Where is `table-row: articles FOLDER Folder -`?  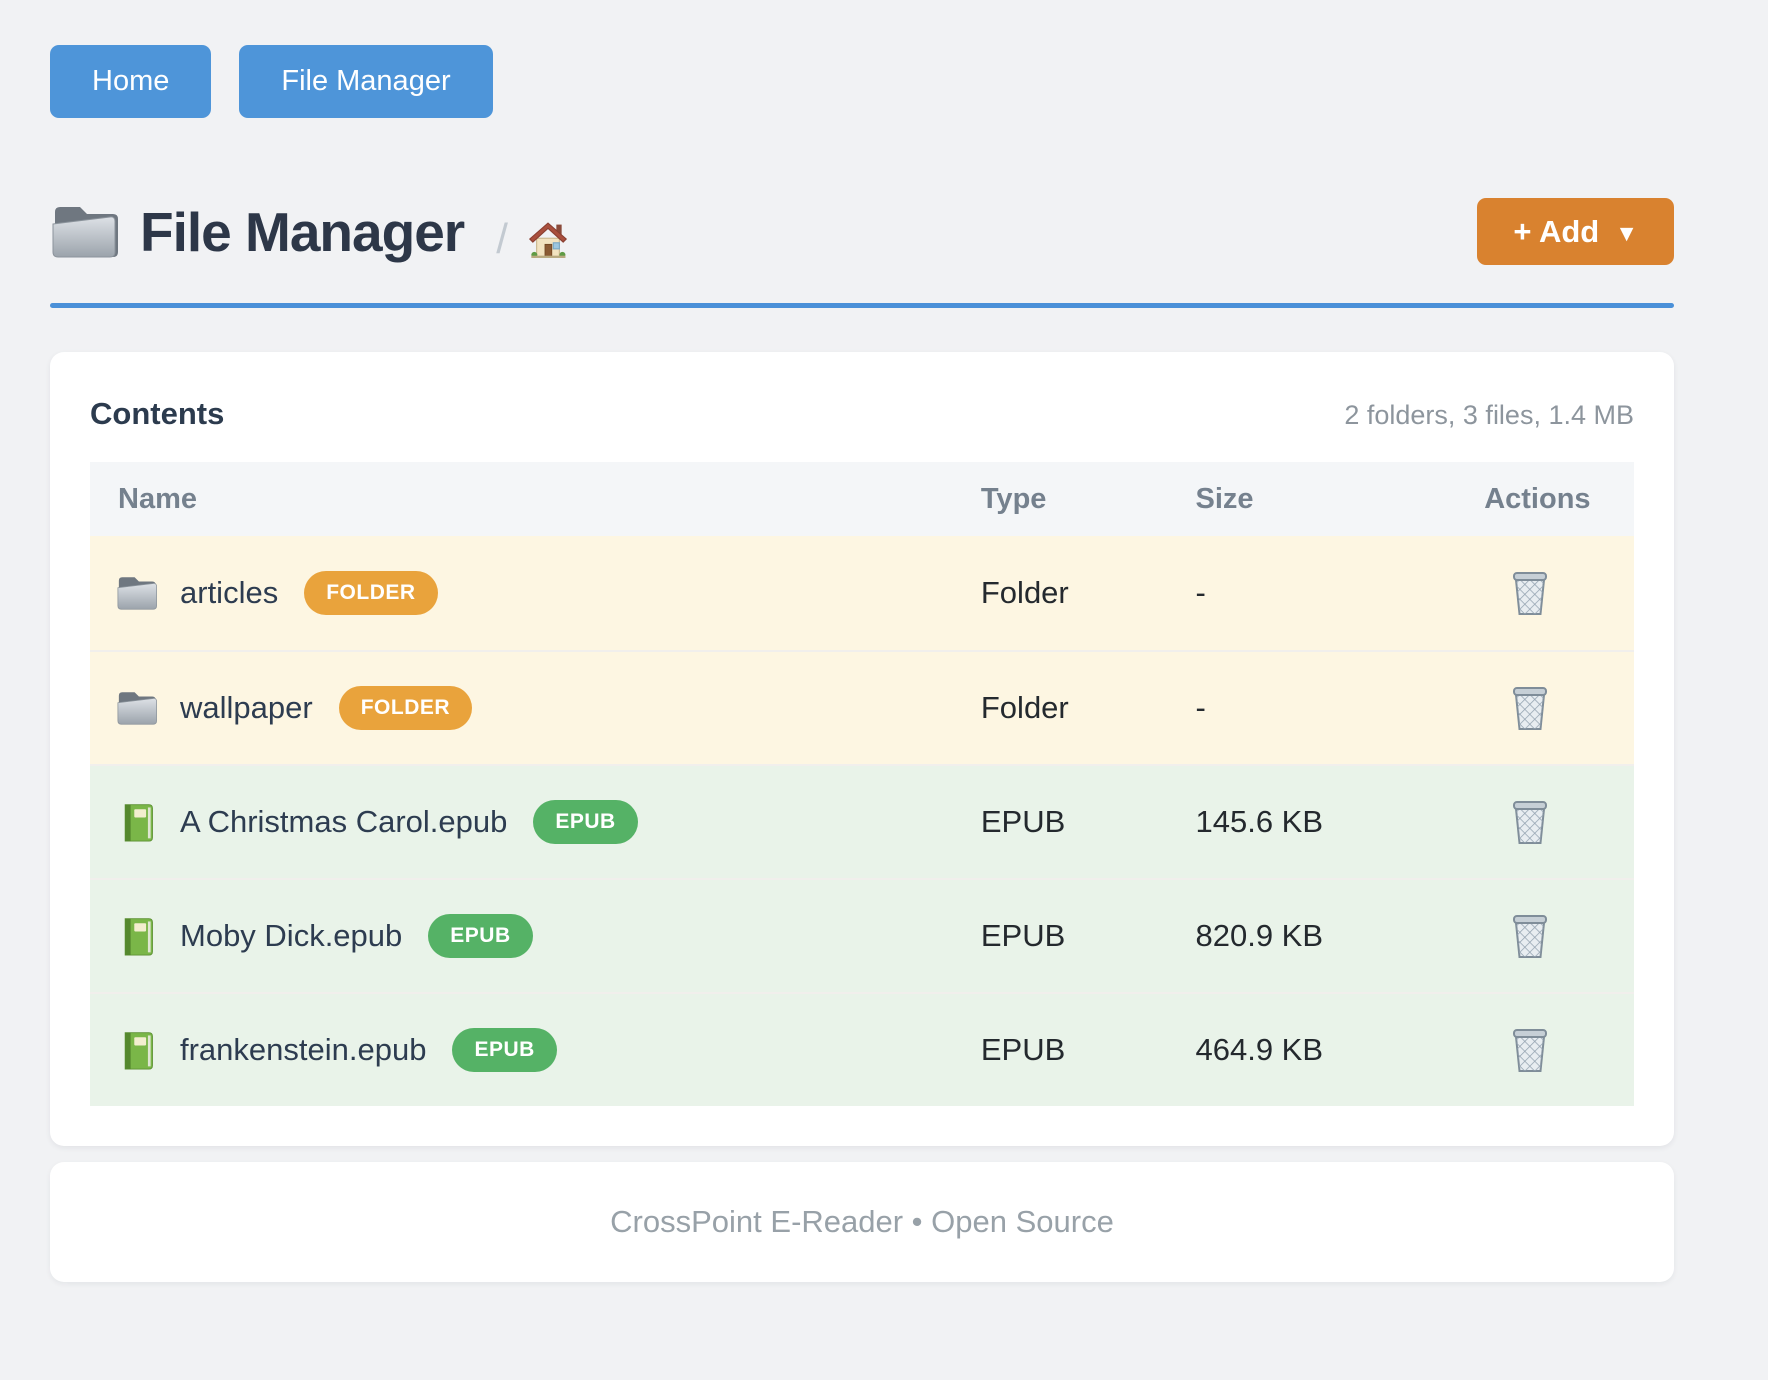 table-row: articles FOLDER Folder - is located at coordinates (862, 593).